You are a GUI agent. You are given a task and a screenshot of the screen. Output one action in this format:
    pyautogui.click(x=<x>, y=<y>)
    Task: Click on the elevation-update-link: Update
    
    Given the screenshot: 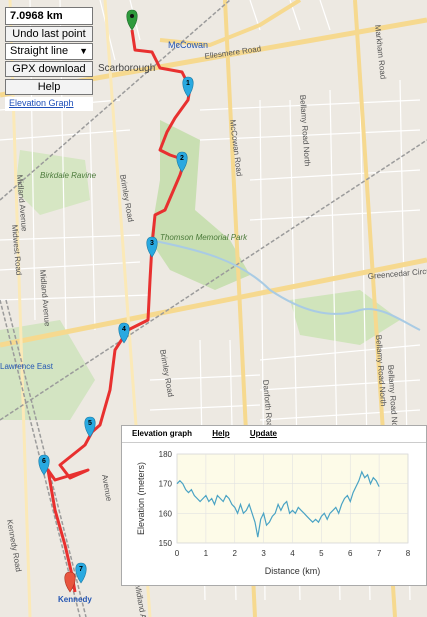 What is the action you would take?
    pyautogui.click(x=263, y=433)
    